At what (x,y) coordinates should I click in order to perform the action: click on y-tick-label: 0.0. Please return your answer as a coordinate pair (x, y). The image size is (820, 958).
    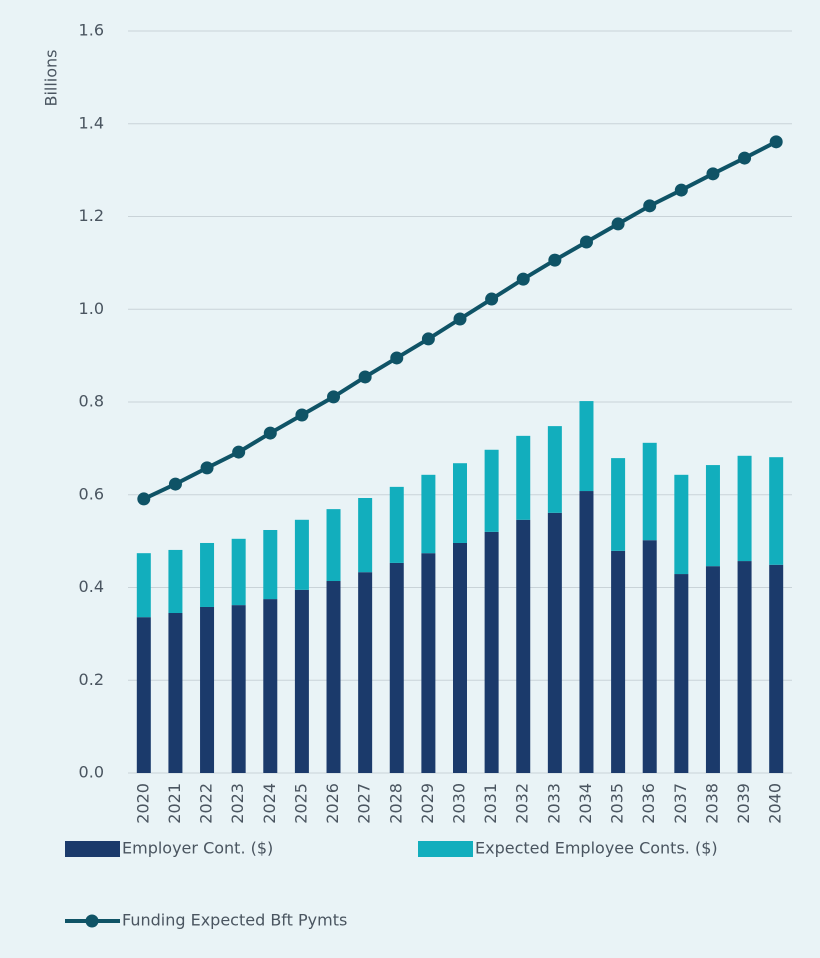
    Looking at the image, I should click on (91, 772).